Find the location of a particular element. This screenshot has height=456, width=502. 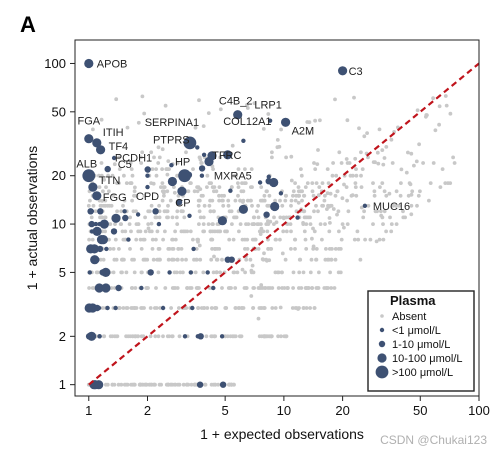

x-tick-label: 10 is located at coordinates (284, 410).